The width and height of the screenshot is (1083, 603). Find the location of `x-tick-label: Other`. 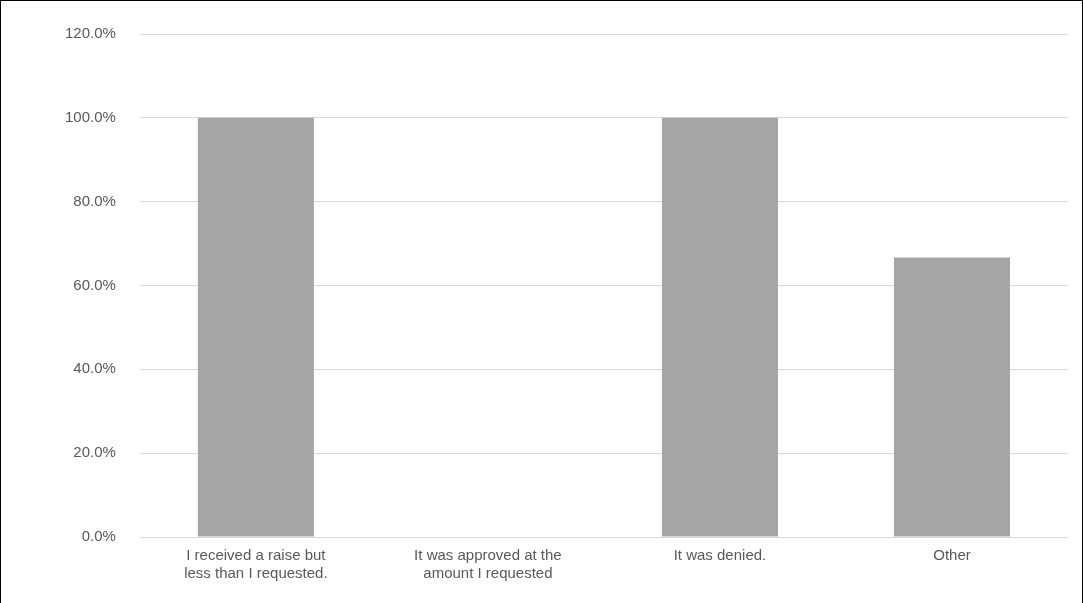

x-tick-label: Other is located at coordinates (952, 555).